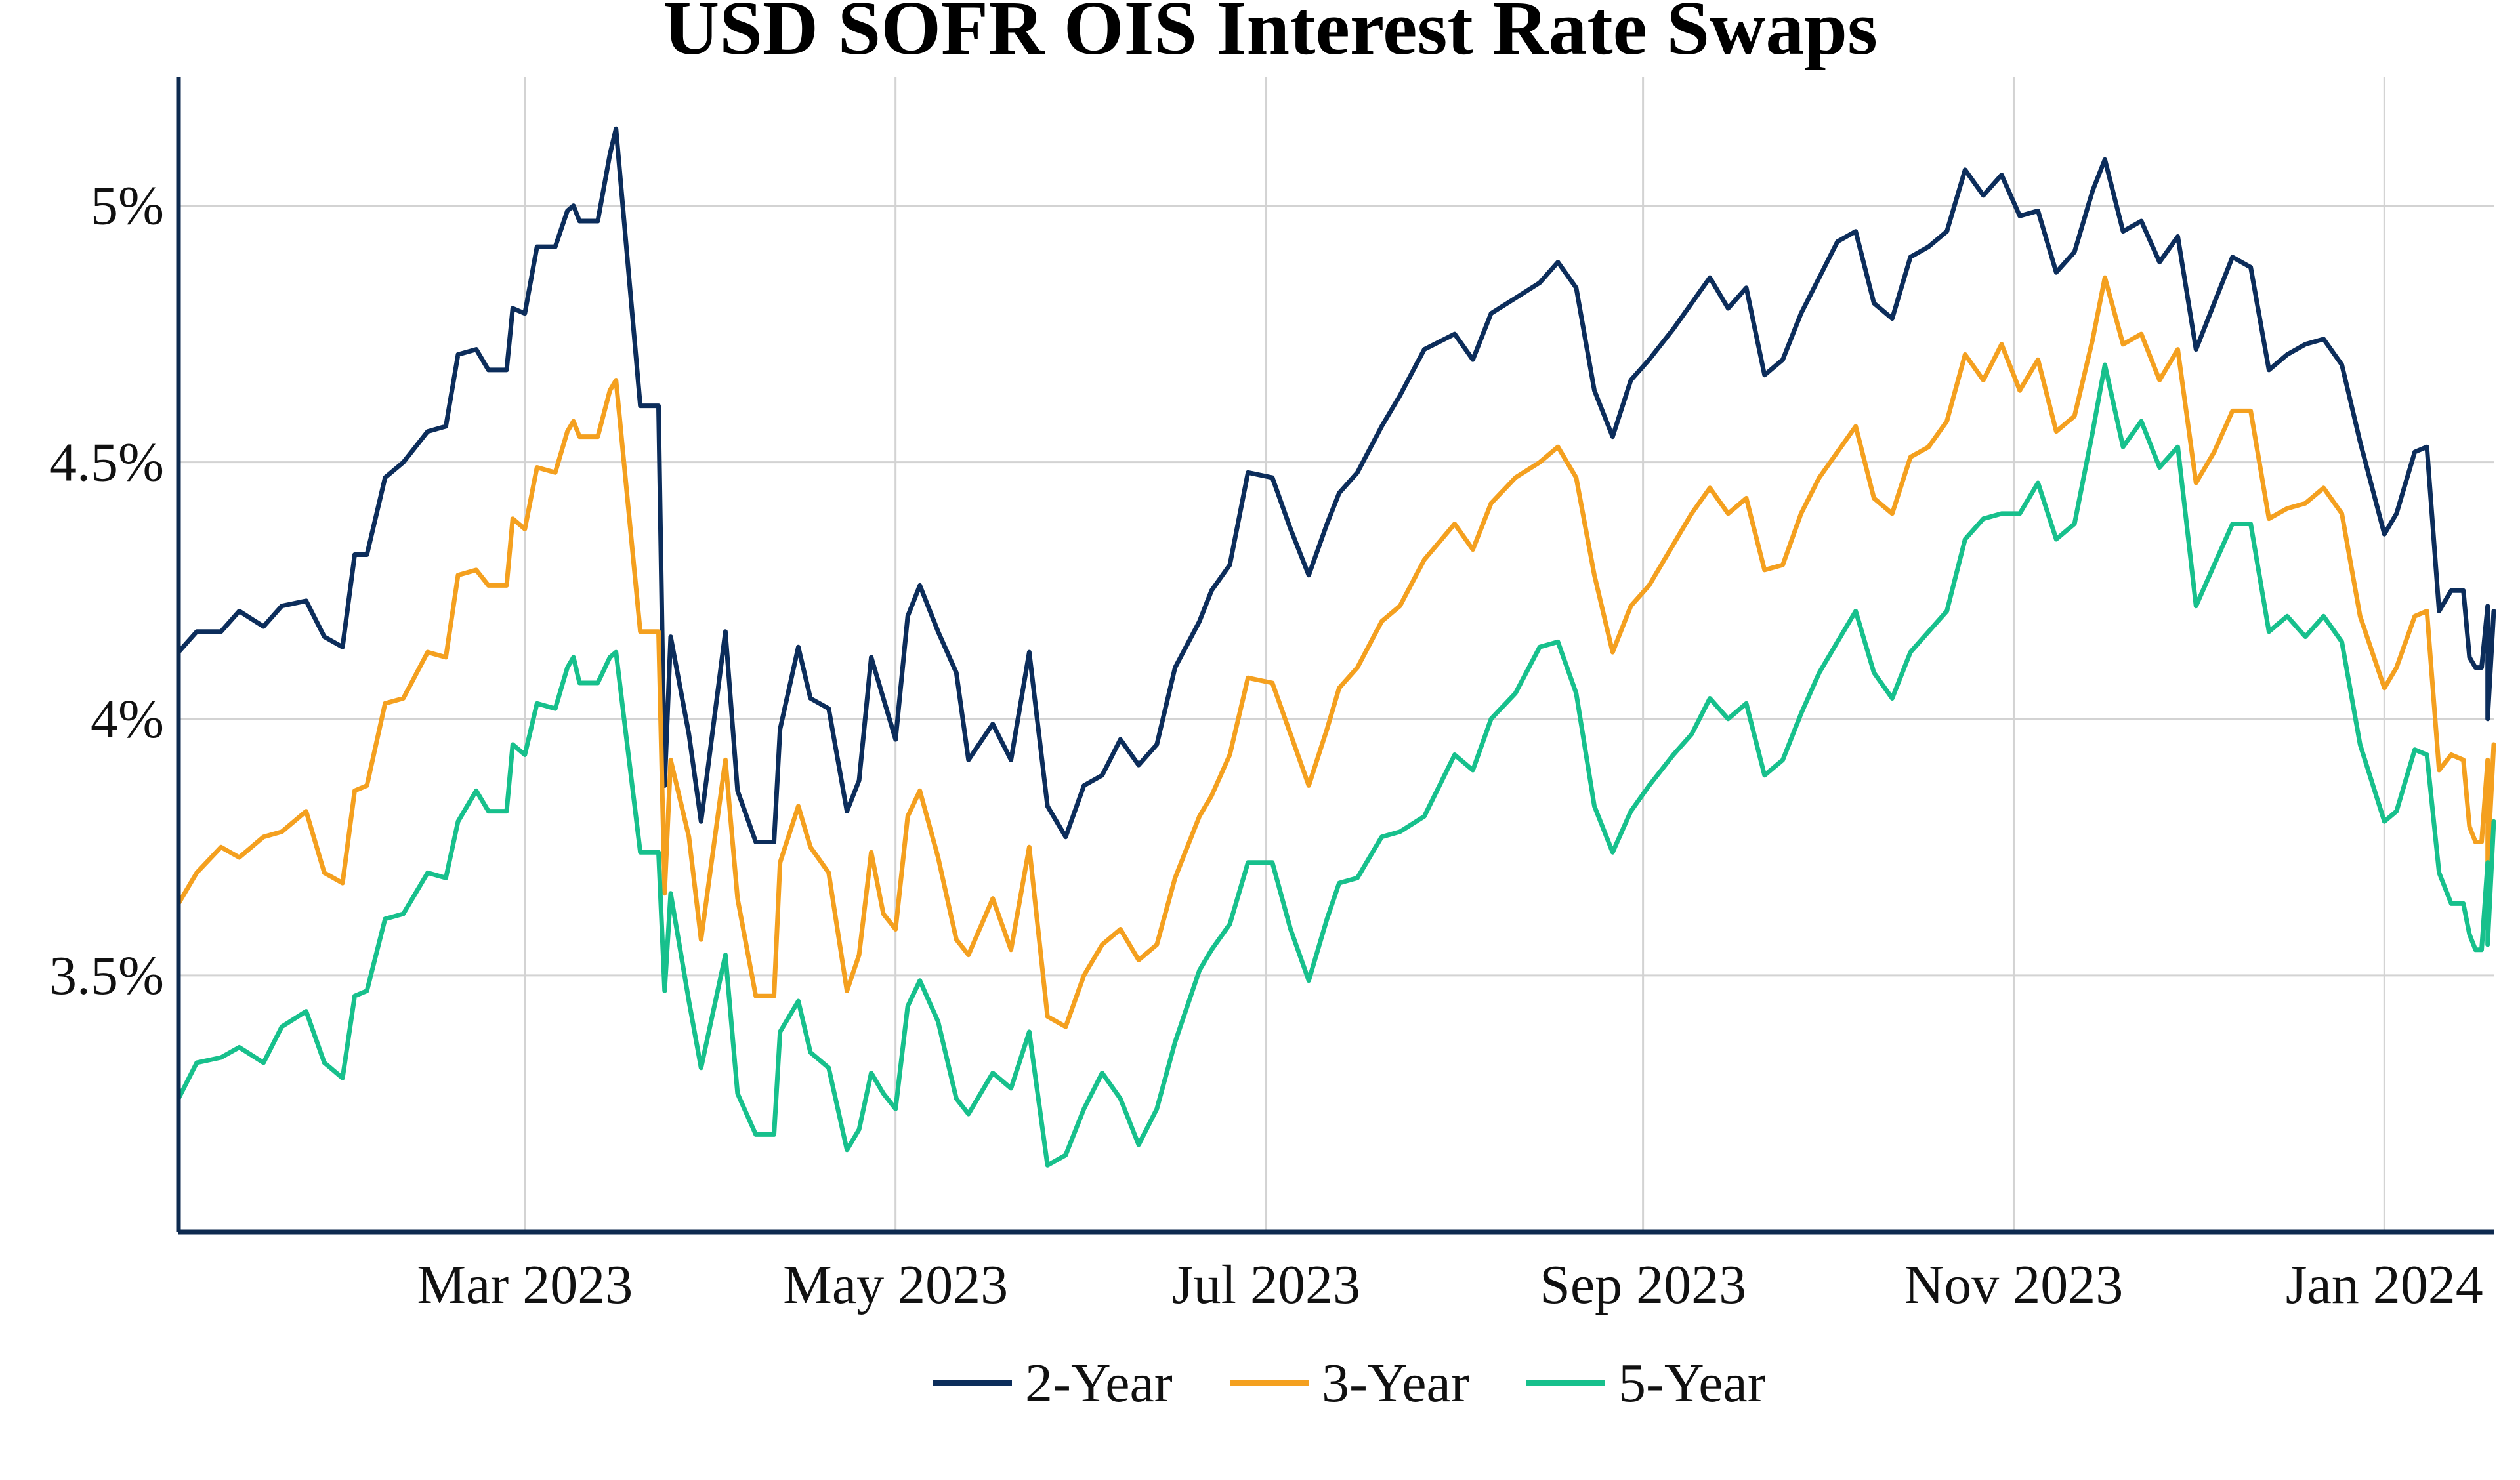  I want to click on y-tick-label: 3.5%, so click(106, 976).